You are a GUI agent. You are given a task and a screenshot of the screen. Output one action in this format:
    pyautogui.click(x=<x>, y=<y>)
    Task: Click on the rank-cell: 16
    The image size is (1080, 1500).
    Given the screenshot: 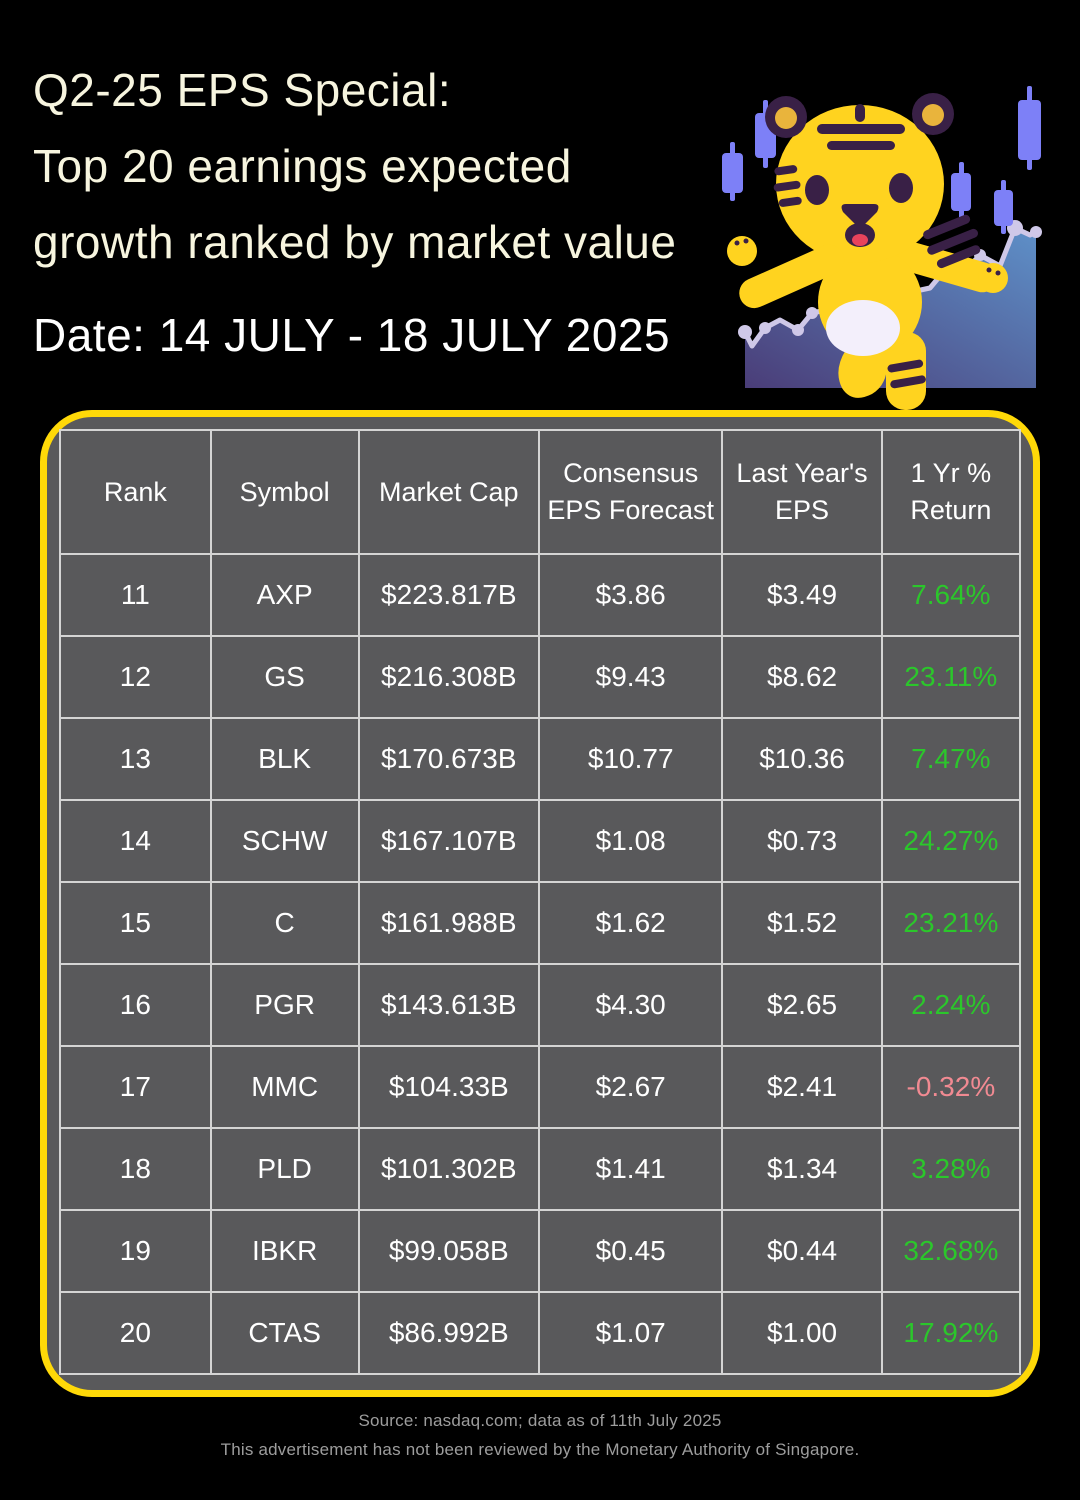 What is the action you would take?
    pyautogui.click(x=135, y=1005)
    